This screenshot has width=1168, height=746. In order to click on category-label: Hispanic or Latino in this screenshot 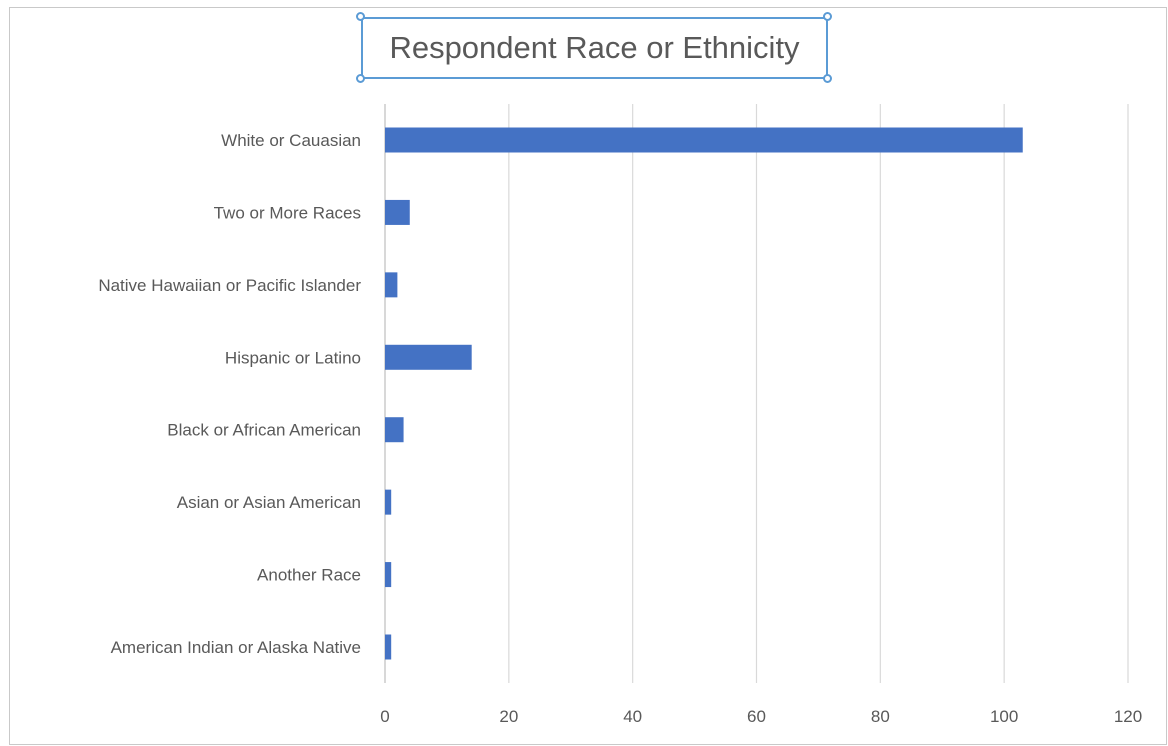, I will do `click(293, 357)`.